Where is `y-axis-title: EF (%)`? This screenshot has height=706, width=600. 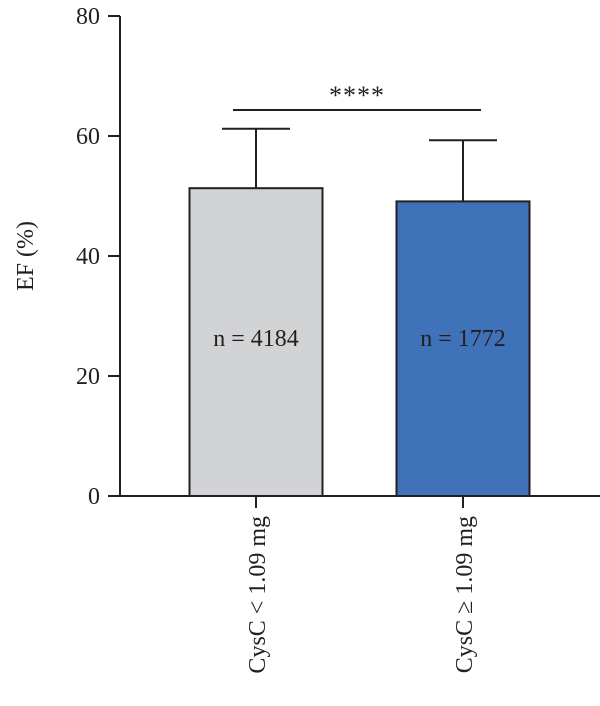 y-axis-title: EF (%) is located at coordinates (26, 256).